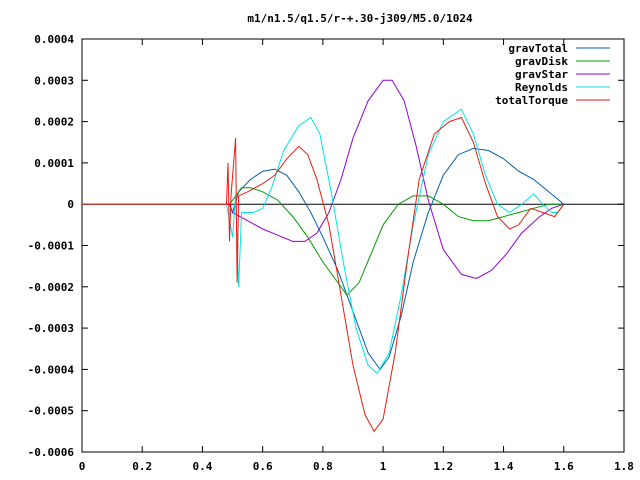 This screenshot has width=640, height=480. What do you see at coordinates (51, 246) in the screenshot?
I see `y-tick-label: -0.0001` at bounding box center [51, 246].